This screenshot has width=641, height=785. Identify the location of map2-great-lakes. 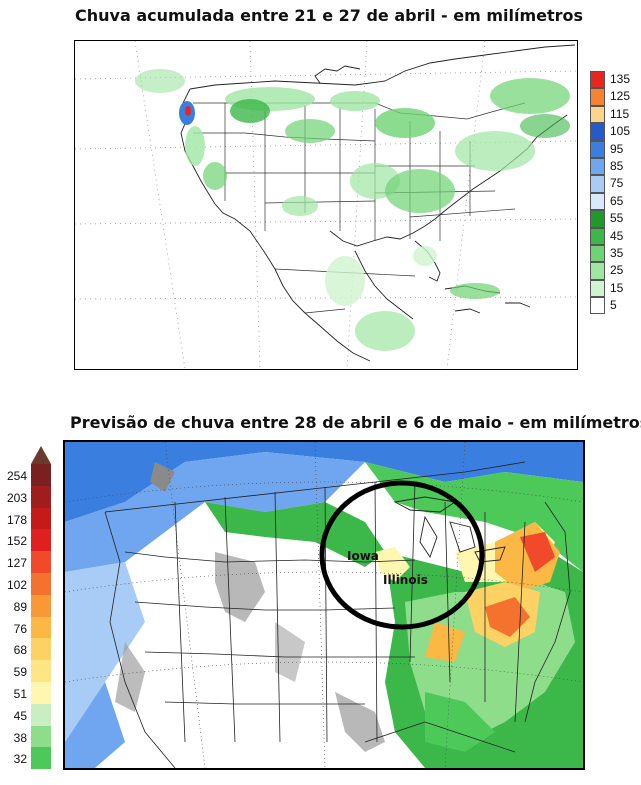
(449, 529).